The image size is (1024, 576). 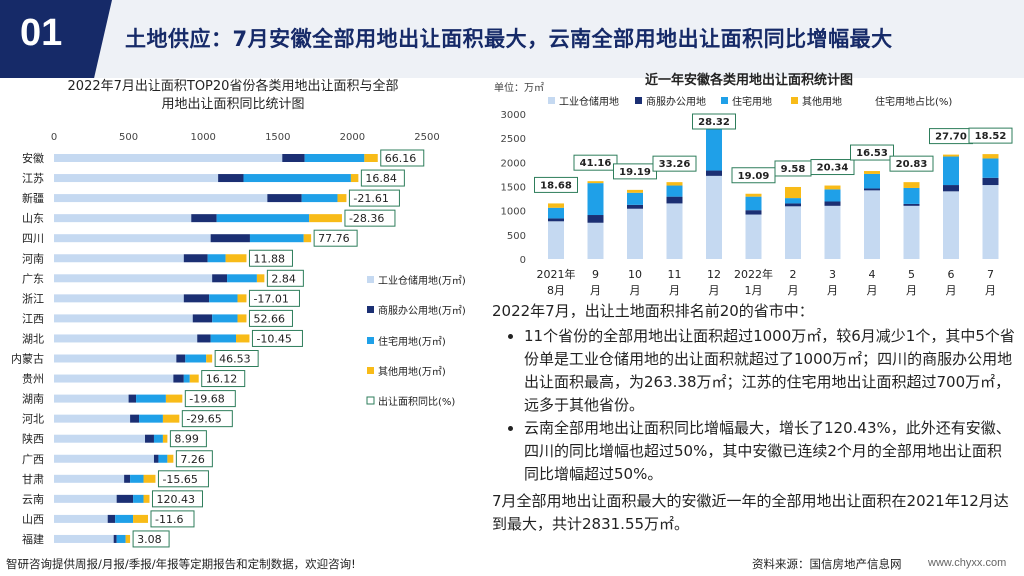 What do you see at coordinates (951, 274) in the screenshot?
I see `x-tick-label: 6` at bounding box center [951, 274].